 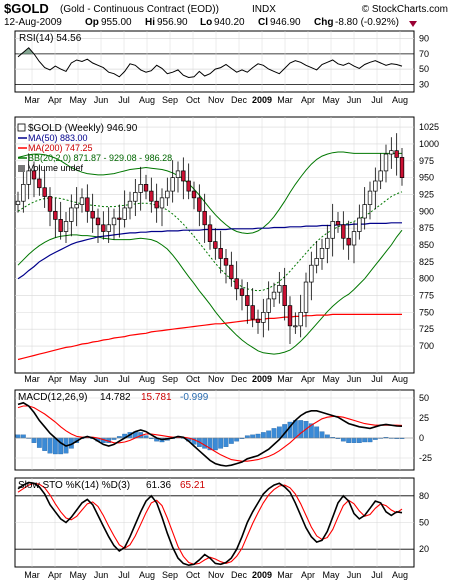 I want to click on rsi-legend: RSI(14) 54.56, so click(x=50, y=38).